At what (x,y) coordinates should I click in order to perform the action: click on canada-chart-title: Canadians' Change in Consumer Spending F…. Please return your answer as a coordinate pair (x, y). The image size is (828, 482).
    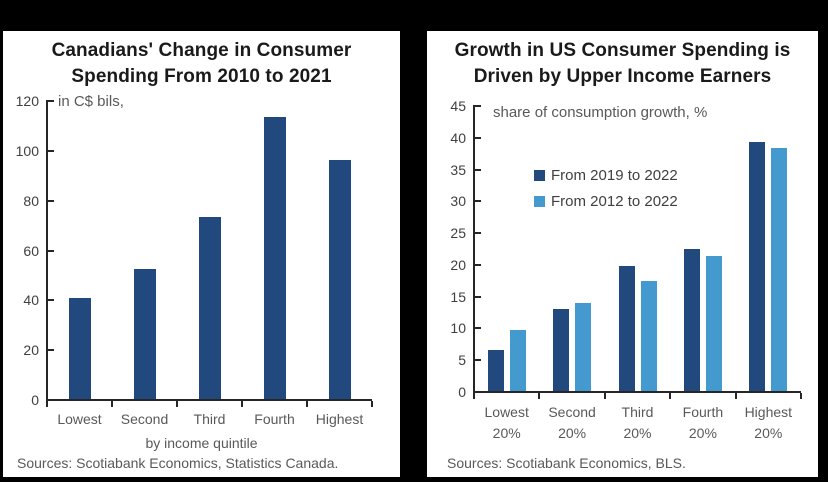
    Looking at the image, I should click on (201, 64).